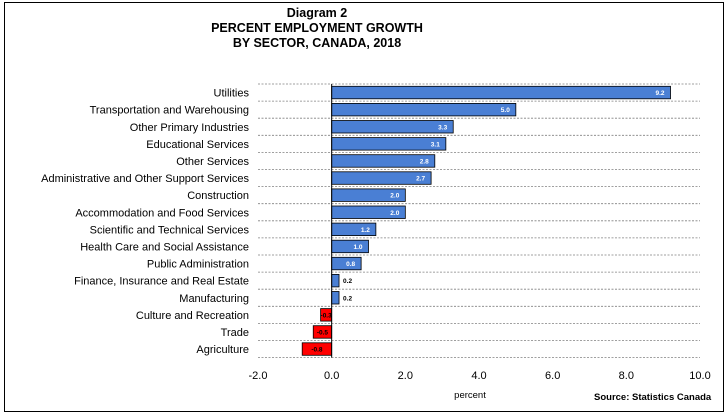 Image resolution: width=725 pixels, height=412 pixels. What do you see at coordinates (218, 196) in the screenshot?
I see `category-label: Construction` at bounding box center [218, 196].